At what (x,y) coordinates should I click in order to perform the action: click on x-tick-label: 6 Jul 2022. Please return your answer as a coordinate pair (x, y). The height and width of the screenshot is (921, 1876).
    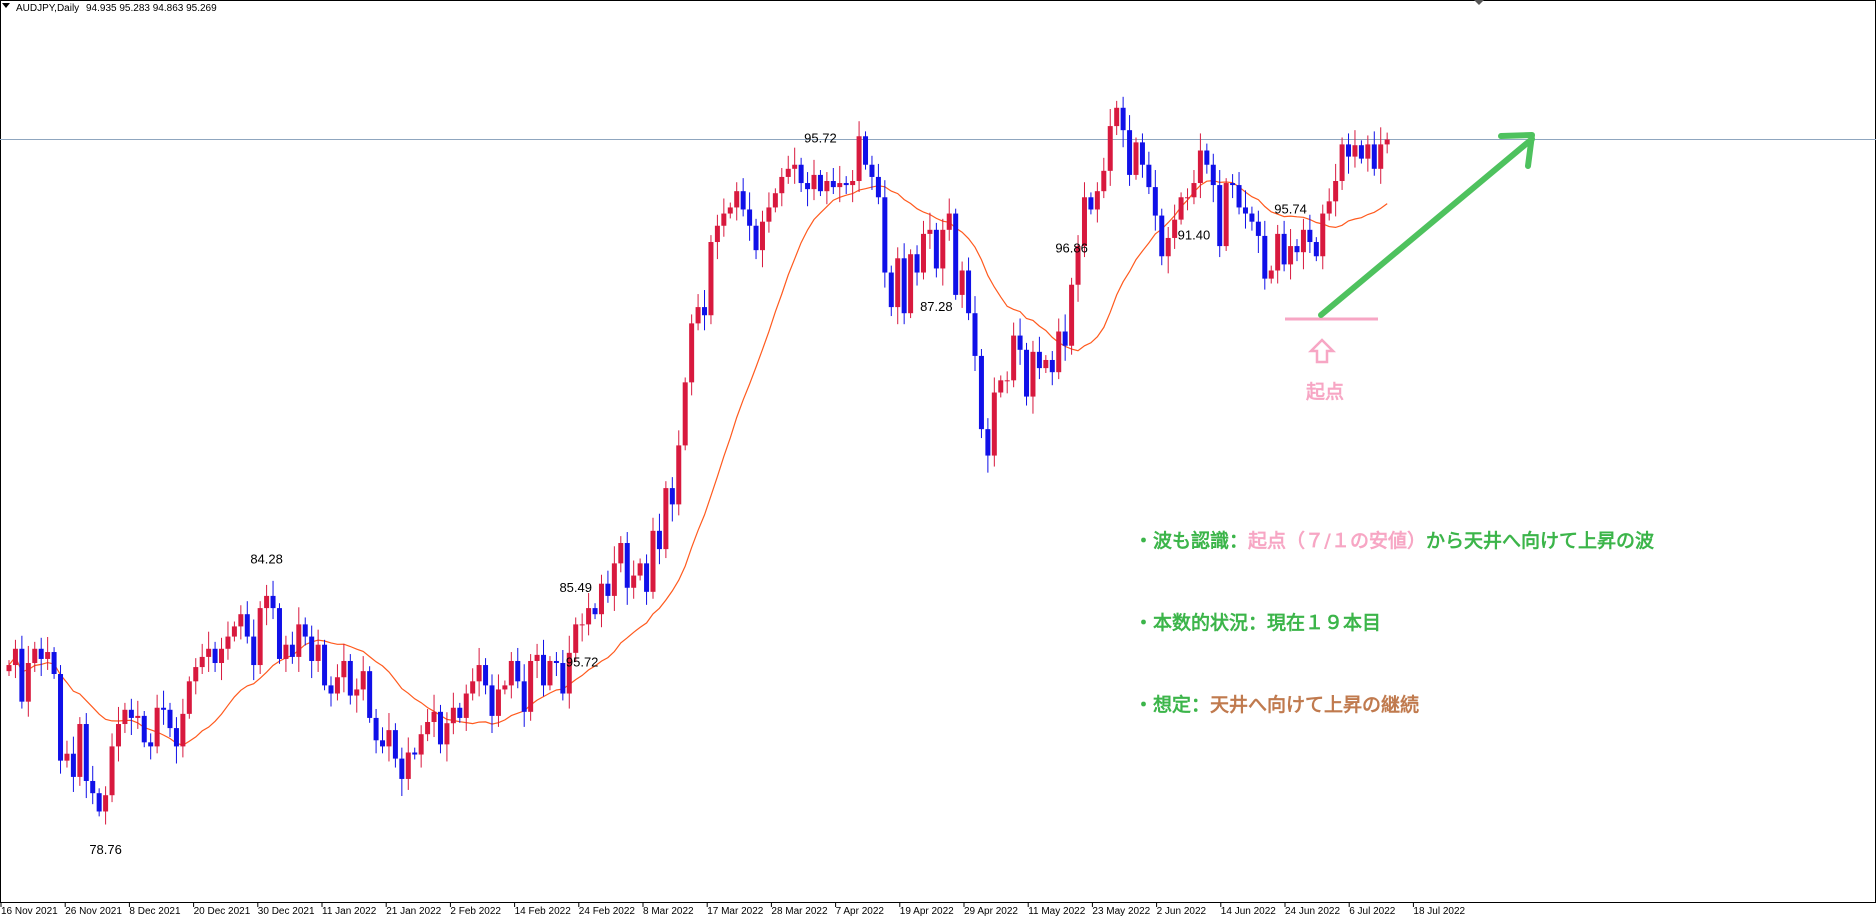
    Looking at the image, I should click on (1372, 911).